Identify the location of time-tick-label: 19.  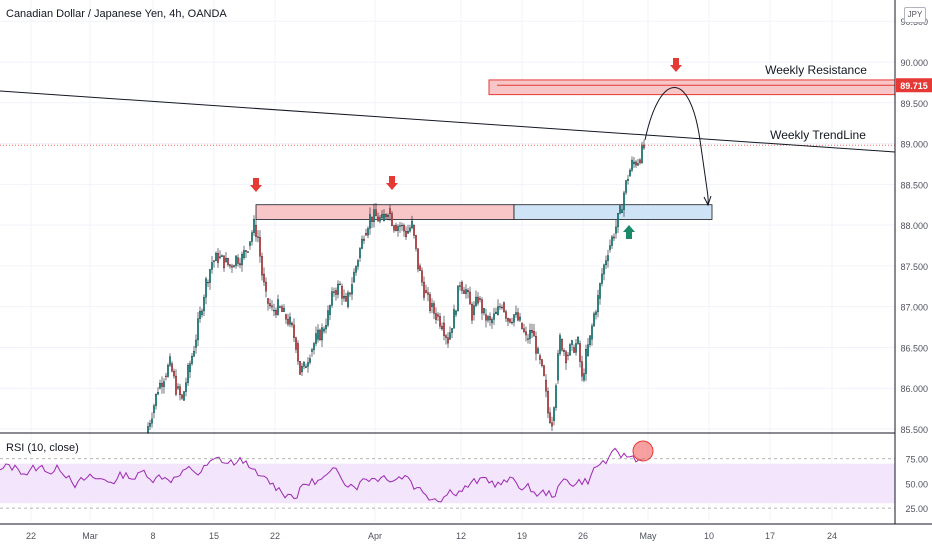
(522, 536).